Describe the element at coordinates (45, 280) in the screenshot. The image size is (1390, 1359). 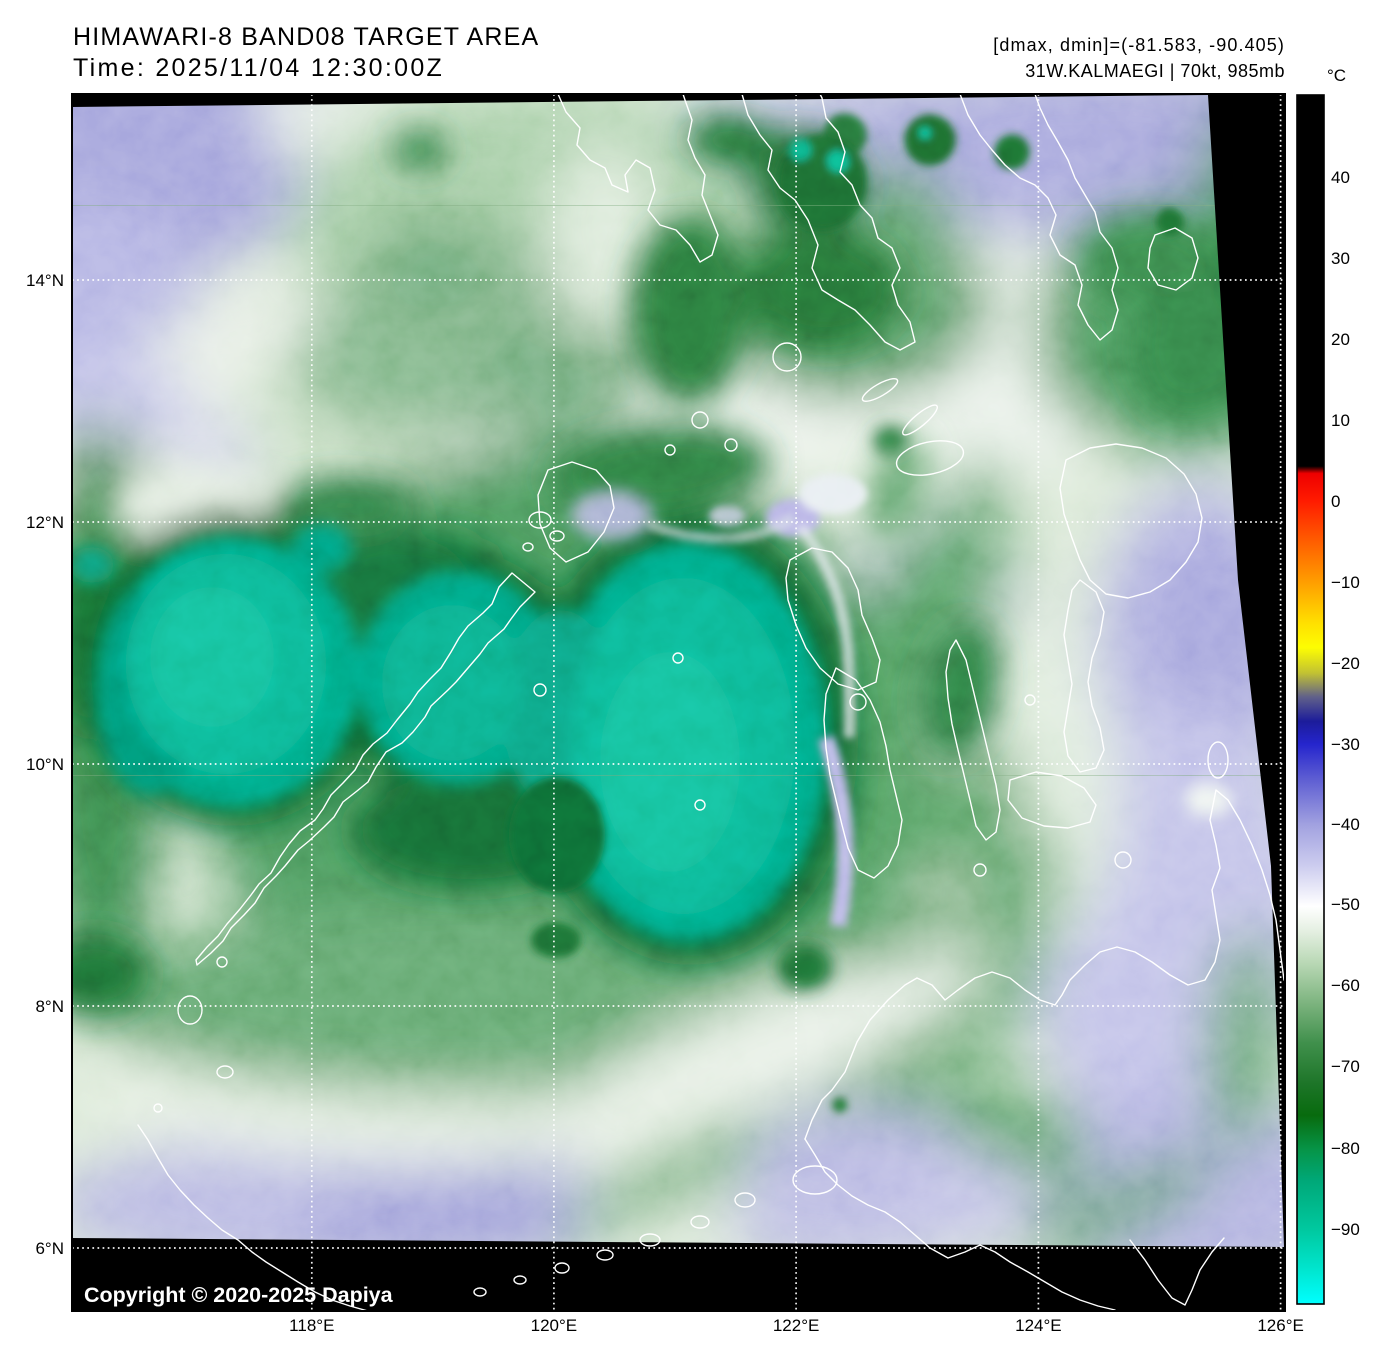
I see `svg-text: 14°N` at that location.